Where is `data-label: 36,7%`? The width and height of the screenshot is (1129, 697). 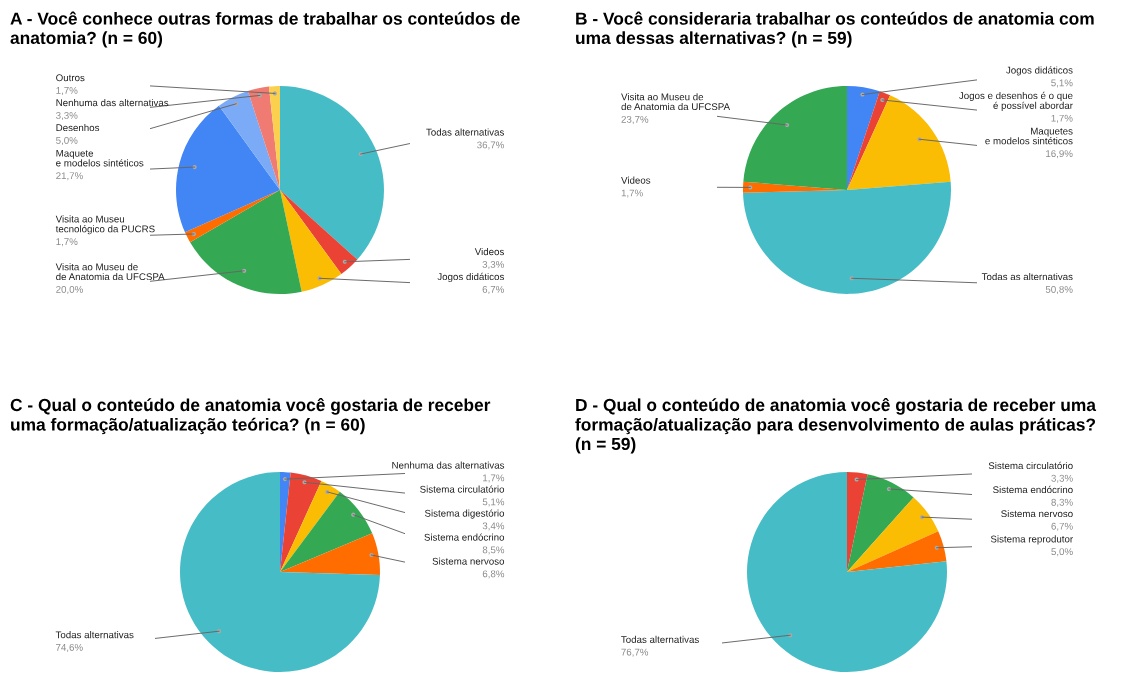
data-label: 36,7% is located at coordinates (490, 145).